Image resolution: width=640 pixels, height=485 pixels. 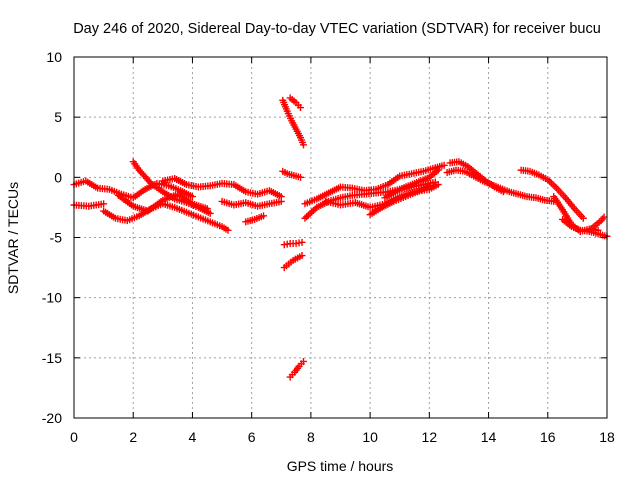 I want to click on x-tick-label: 0, so click(x=74, y=437).